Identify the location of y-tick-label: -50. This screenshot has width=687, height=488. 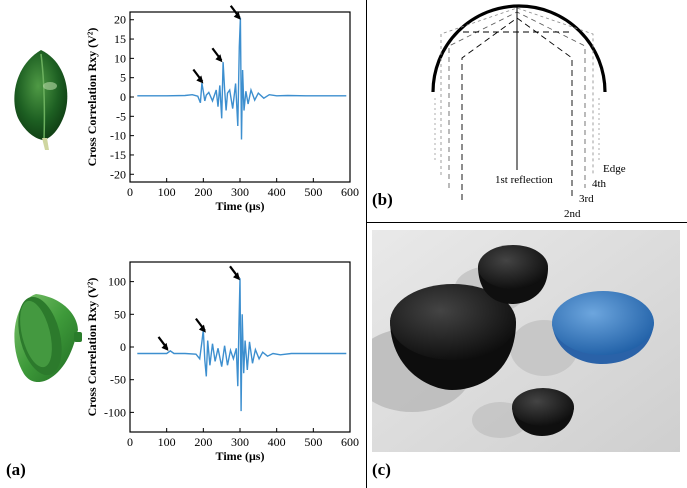
(118, 380).